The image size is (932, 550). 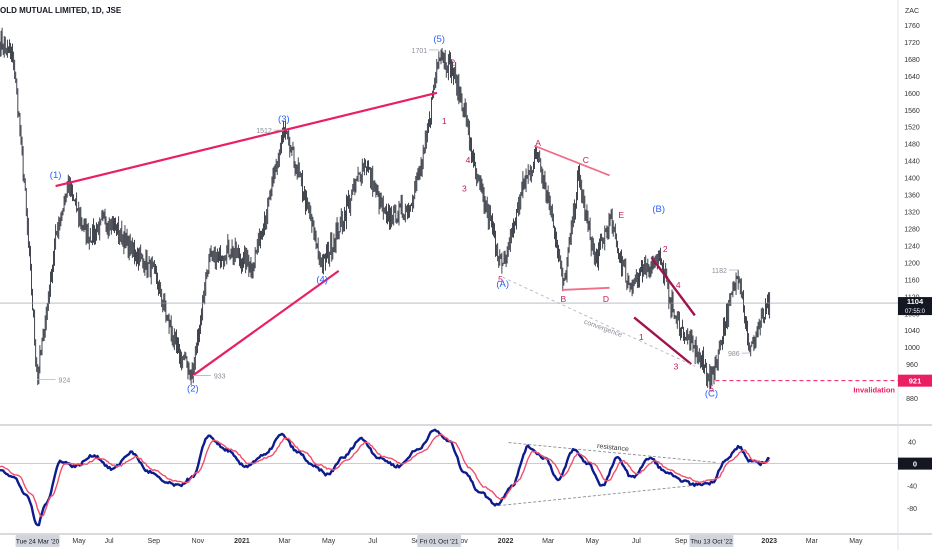 What do you see at coordinates (603, 329) in the screenshot?
I see `trend-annotation: convergence` at bounding box center [603, 329].